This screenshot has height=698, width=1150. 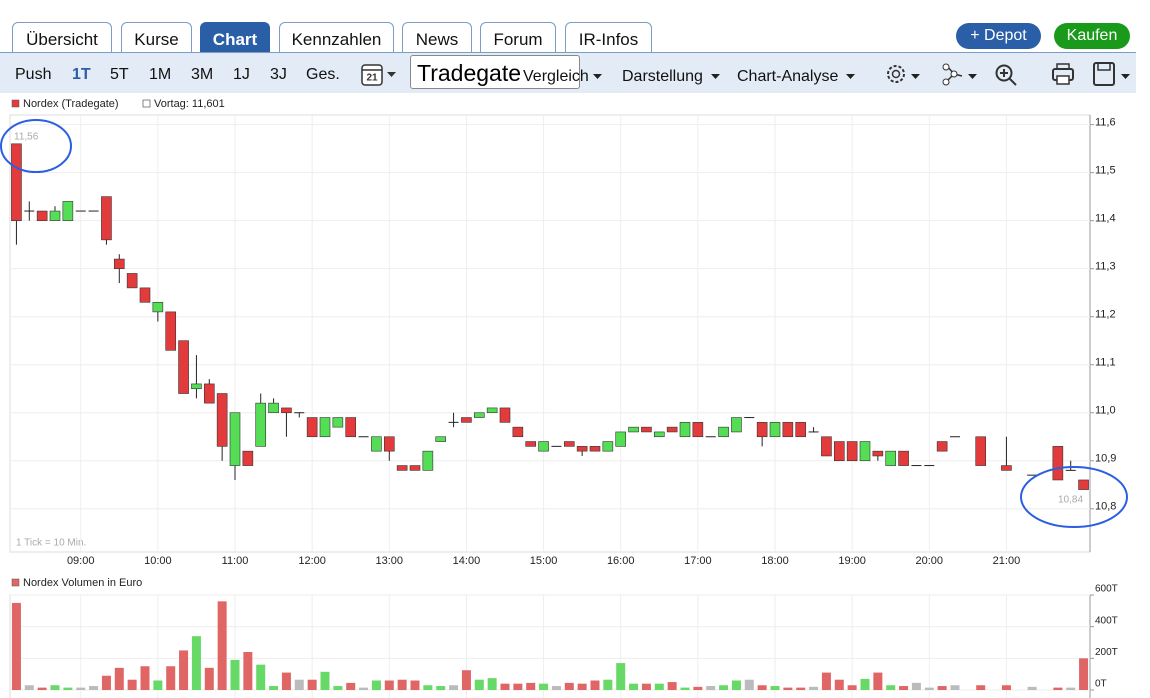 What do you see at coordinates (1101, 684) in the screenshot?
I see `y-tick-label: 0T` at bounding box center [1101, 684].